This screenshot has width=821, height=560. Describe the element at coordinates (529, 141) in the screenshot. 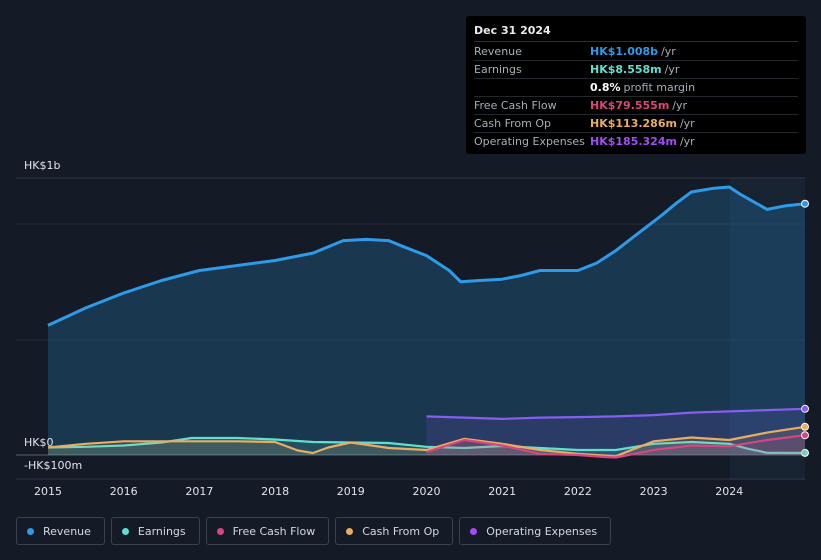

I see `tooltip-label: Operating Expenses` at that location.